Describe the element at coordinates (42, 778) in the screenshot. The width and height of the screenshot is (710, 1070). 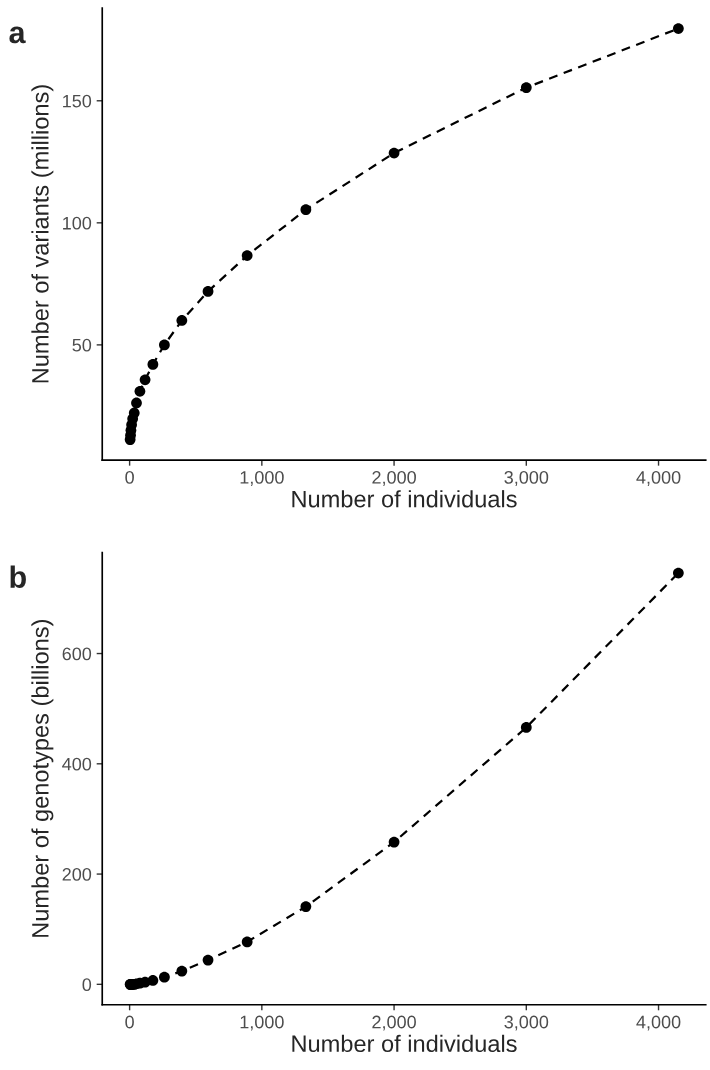
I see `y-axis-title: Number of genotypes (billions)` at that location.